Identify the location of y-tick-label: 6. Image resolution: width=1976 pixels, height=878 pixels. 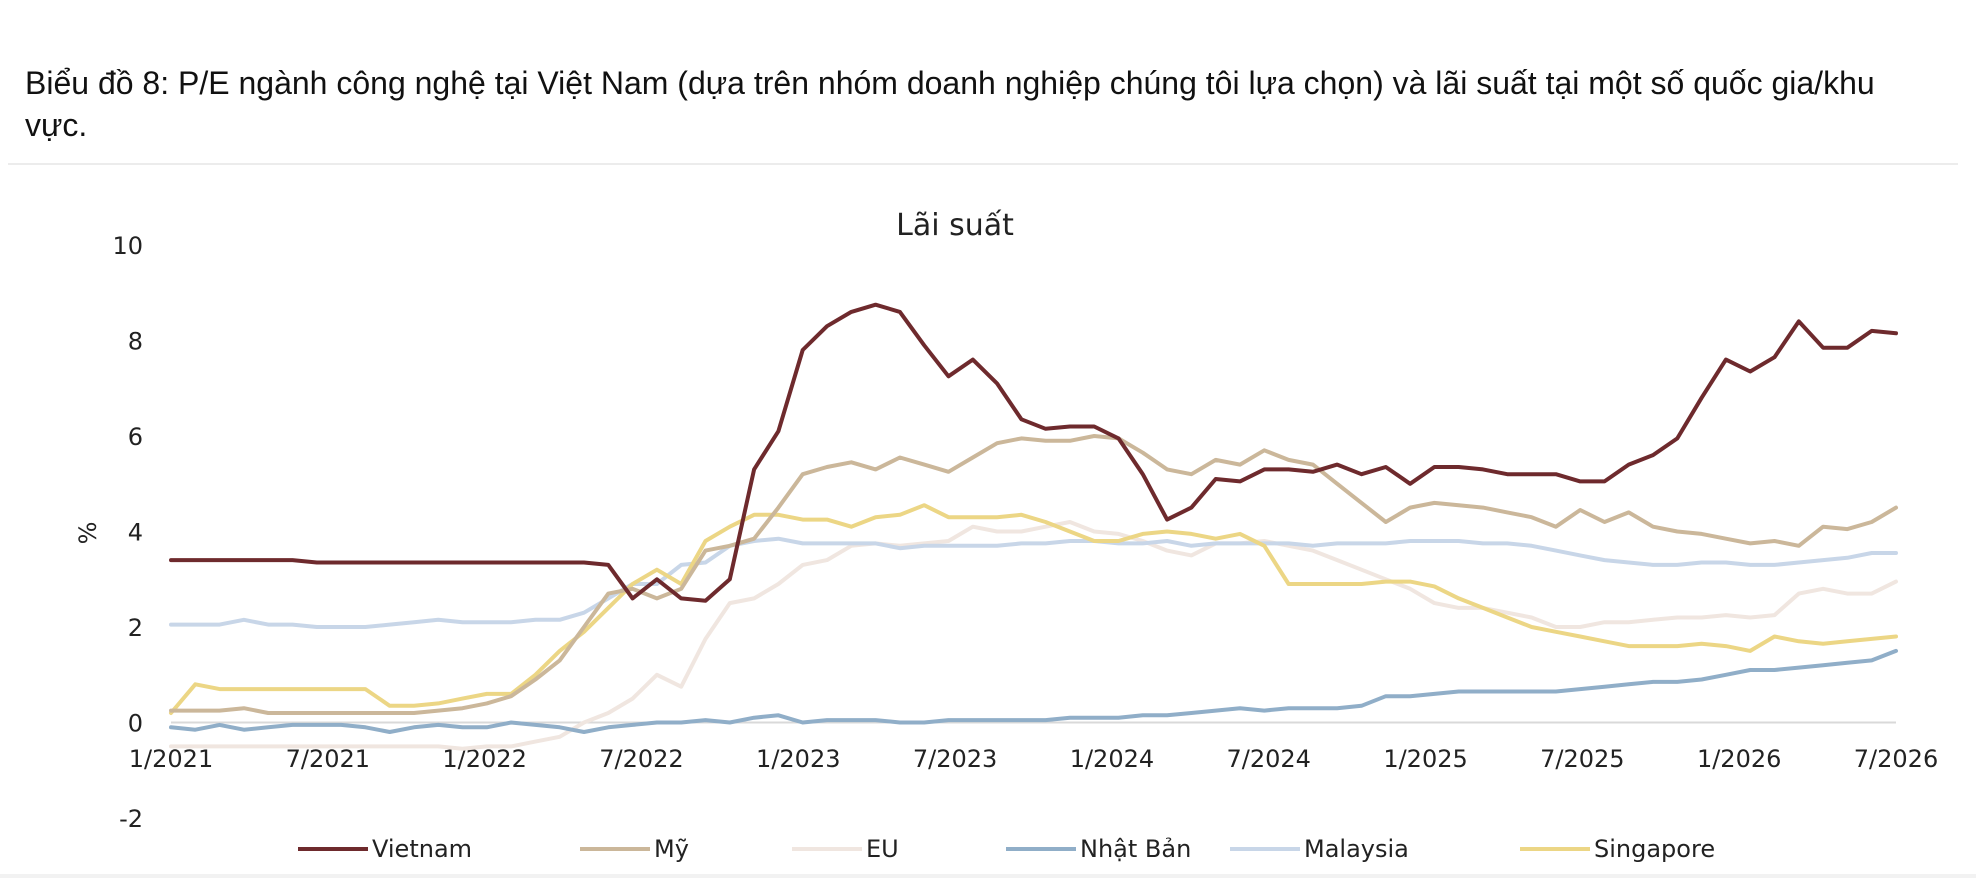
(135, 437).